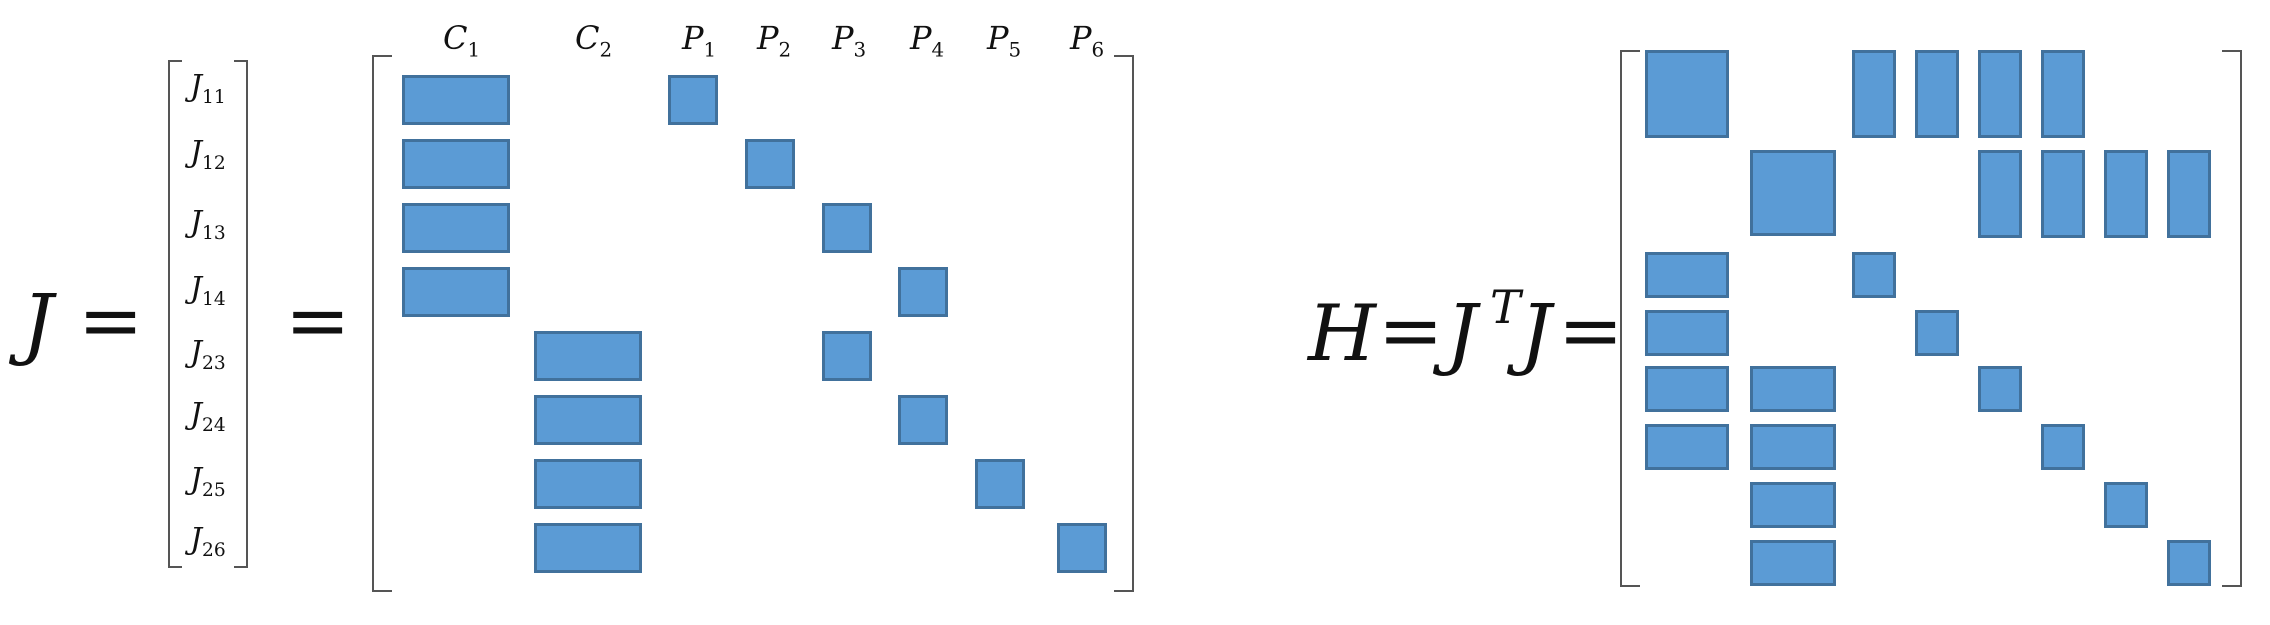 The image size is (2270, 625). Describe the element at coordinates (1004, 41) in the screenshot. I see `column-header-p5: P5` at that location.